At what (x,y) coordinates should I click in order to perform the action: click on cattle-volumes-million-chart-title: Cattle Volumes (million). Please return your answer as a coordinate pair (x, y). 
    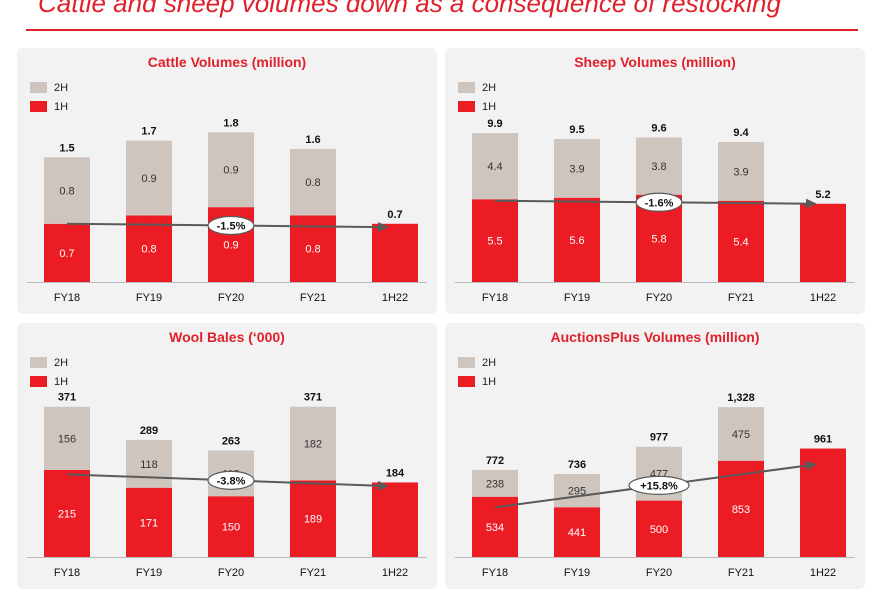
    Looking at the image, I should click on (227, 62).